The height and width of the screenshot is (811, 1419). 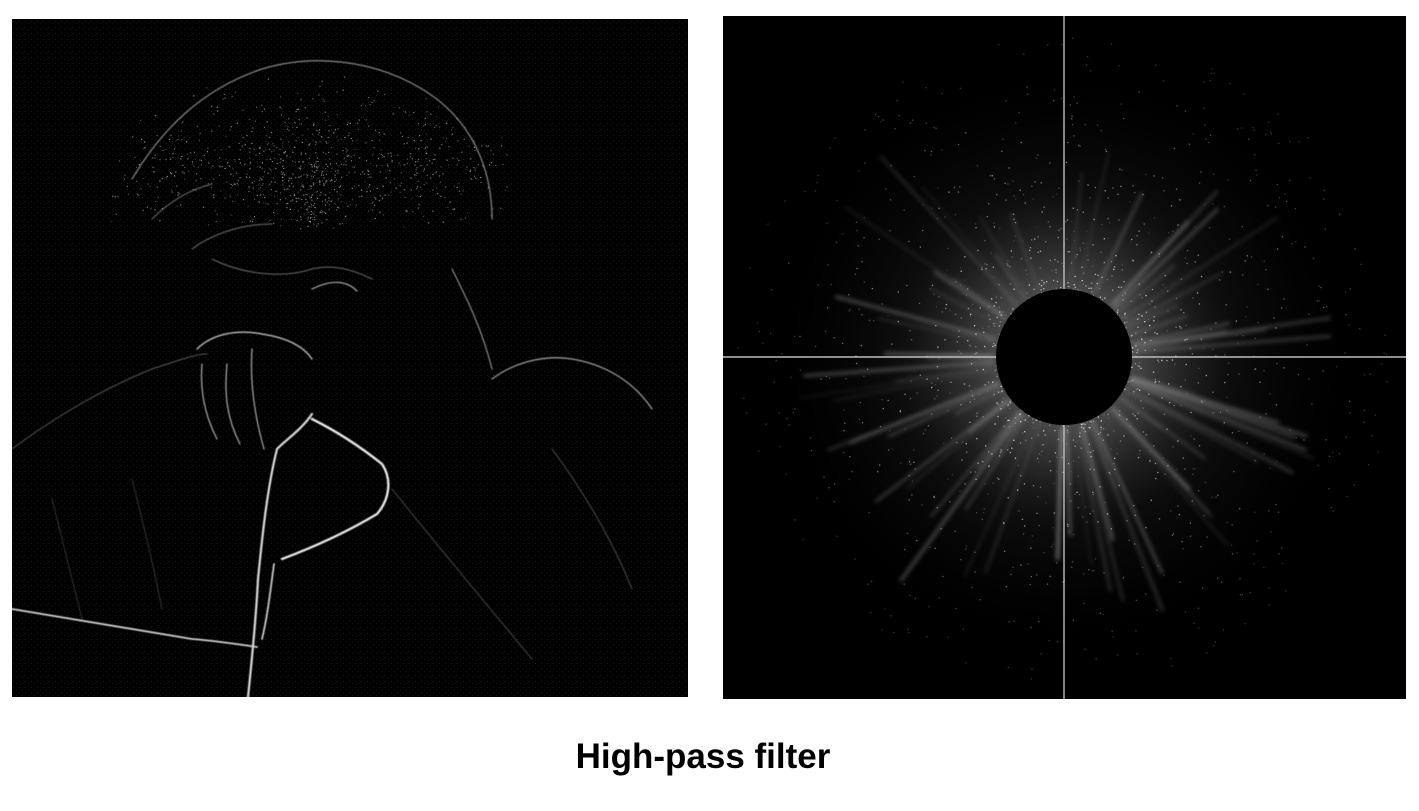 I want to click on figure-caption: High-pass filter, so click(x=703, y=756).